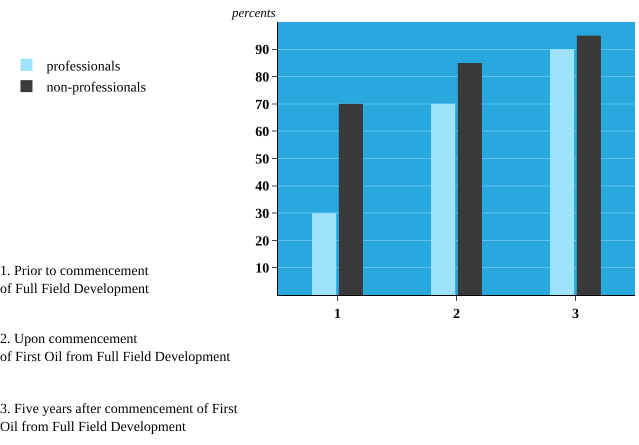 Image resolution: width=639 pixels, height=445 pixels. Describe the element at coordinates (262, 78) in the screenshot. I see `y-tick-label: 80` at that location.